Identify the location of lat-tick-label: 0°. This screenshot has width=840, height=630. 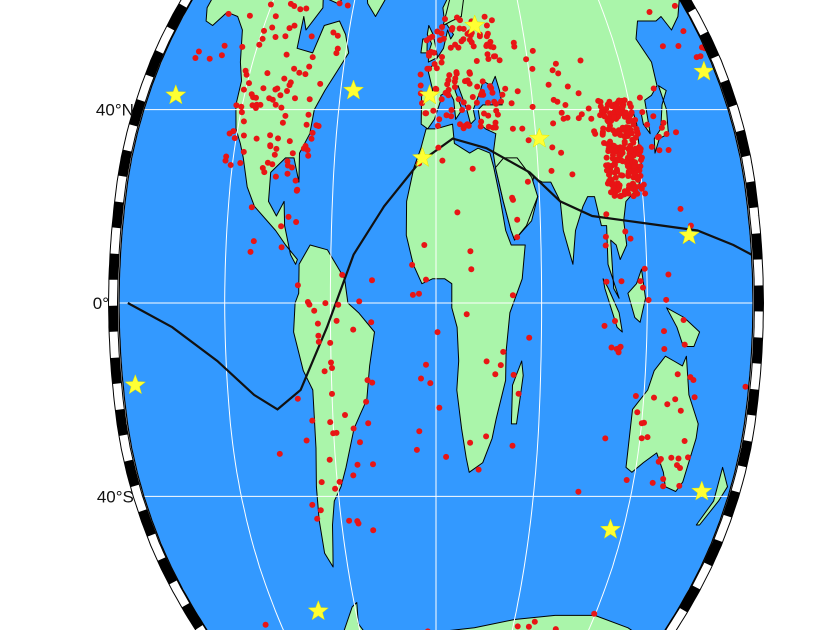
(101, 303).